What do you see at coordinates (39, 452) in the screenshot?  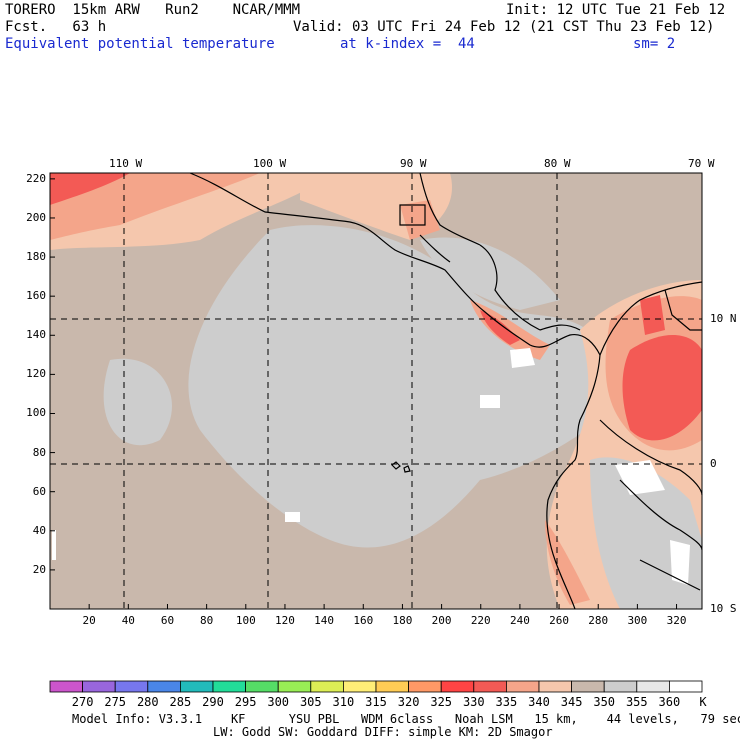 I see `y-tick-label: 80` at bounding box center [39, 452].